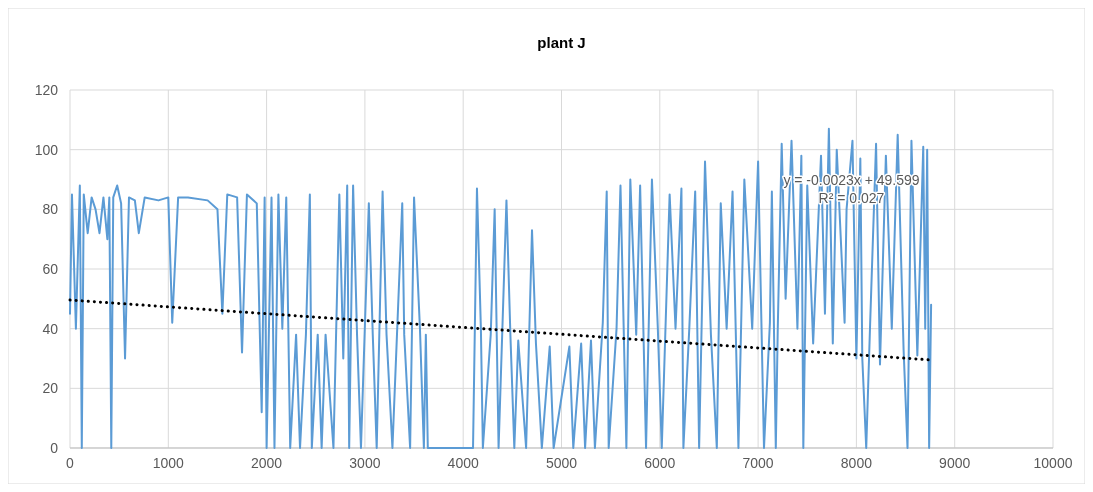 This screenshot has width=1093, height=492. Describe the element at coordinates (46, 89) in the screenshot. I see `y-tick-label: 120` at that location.